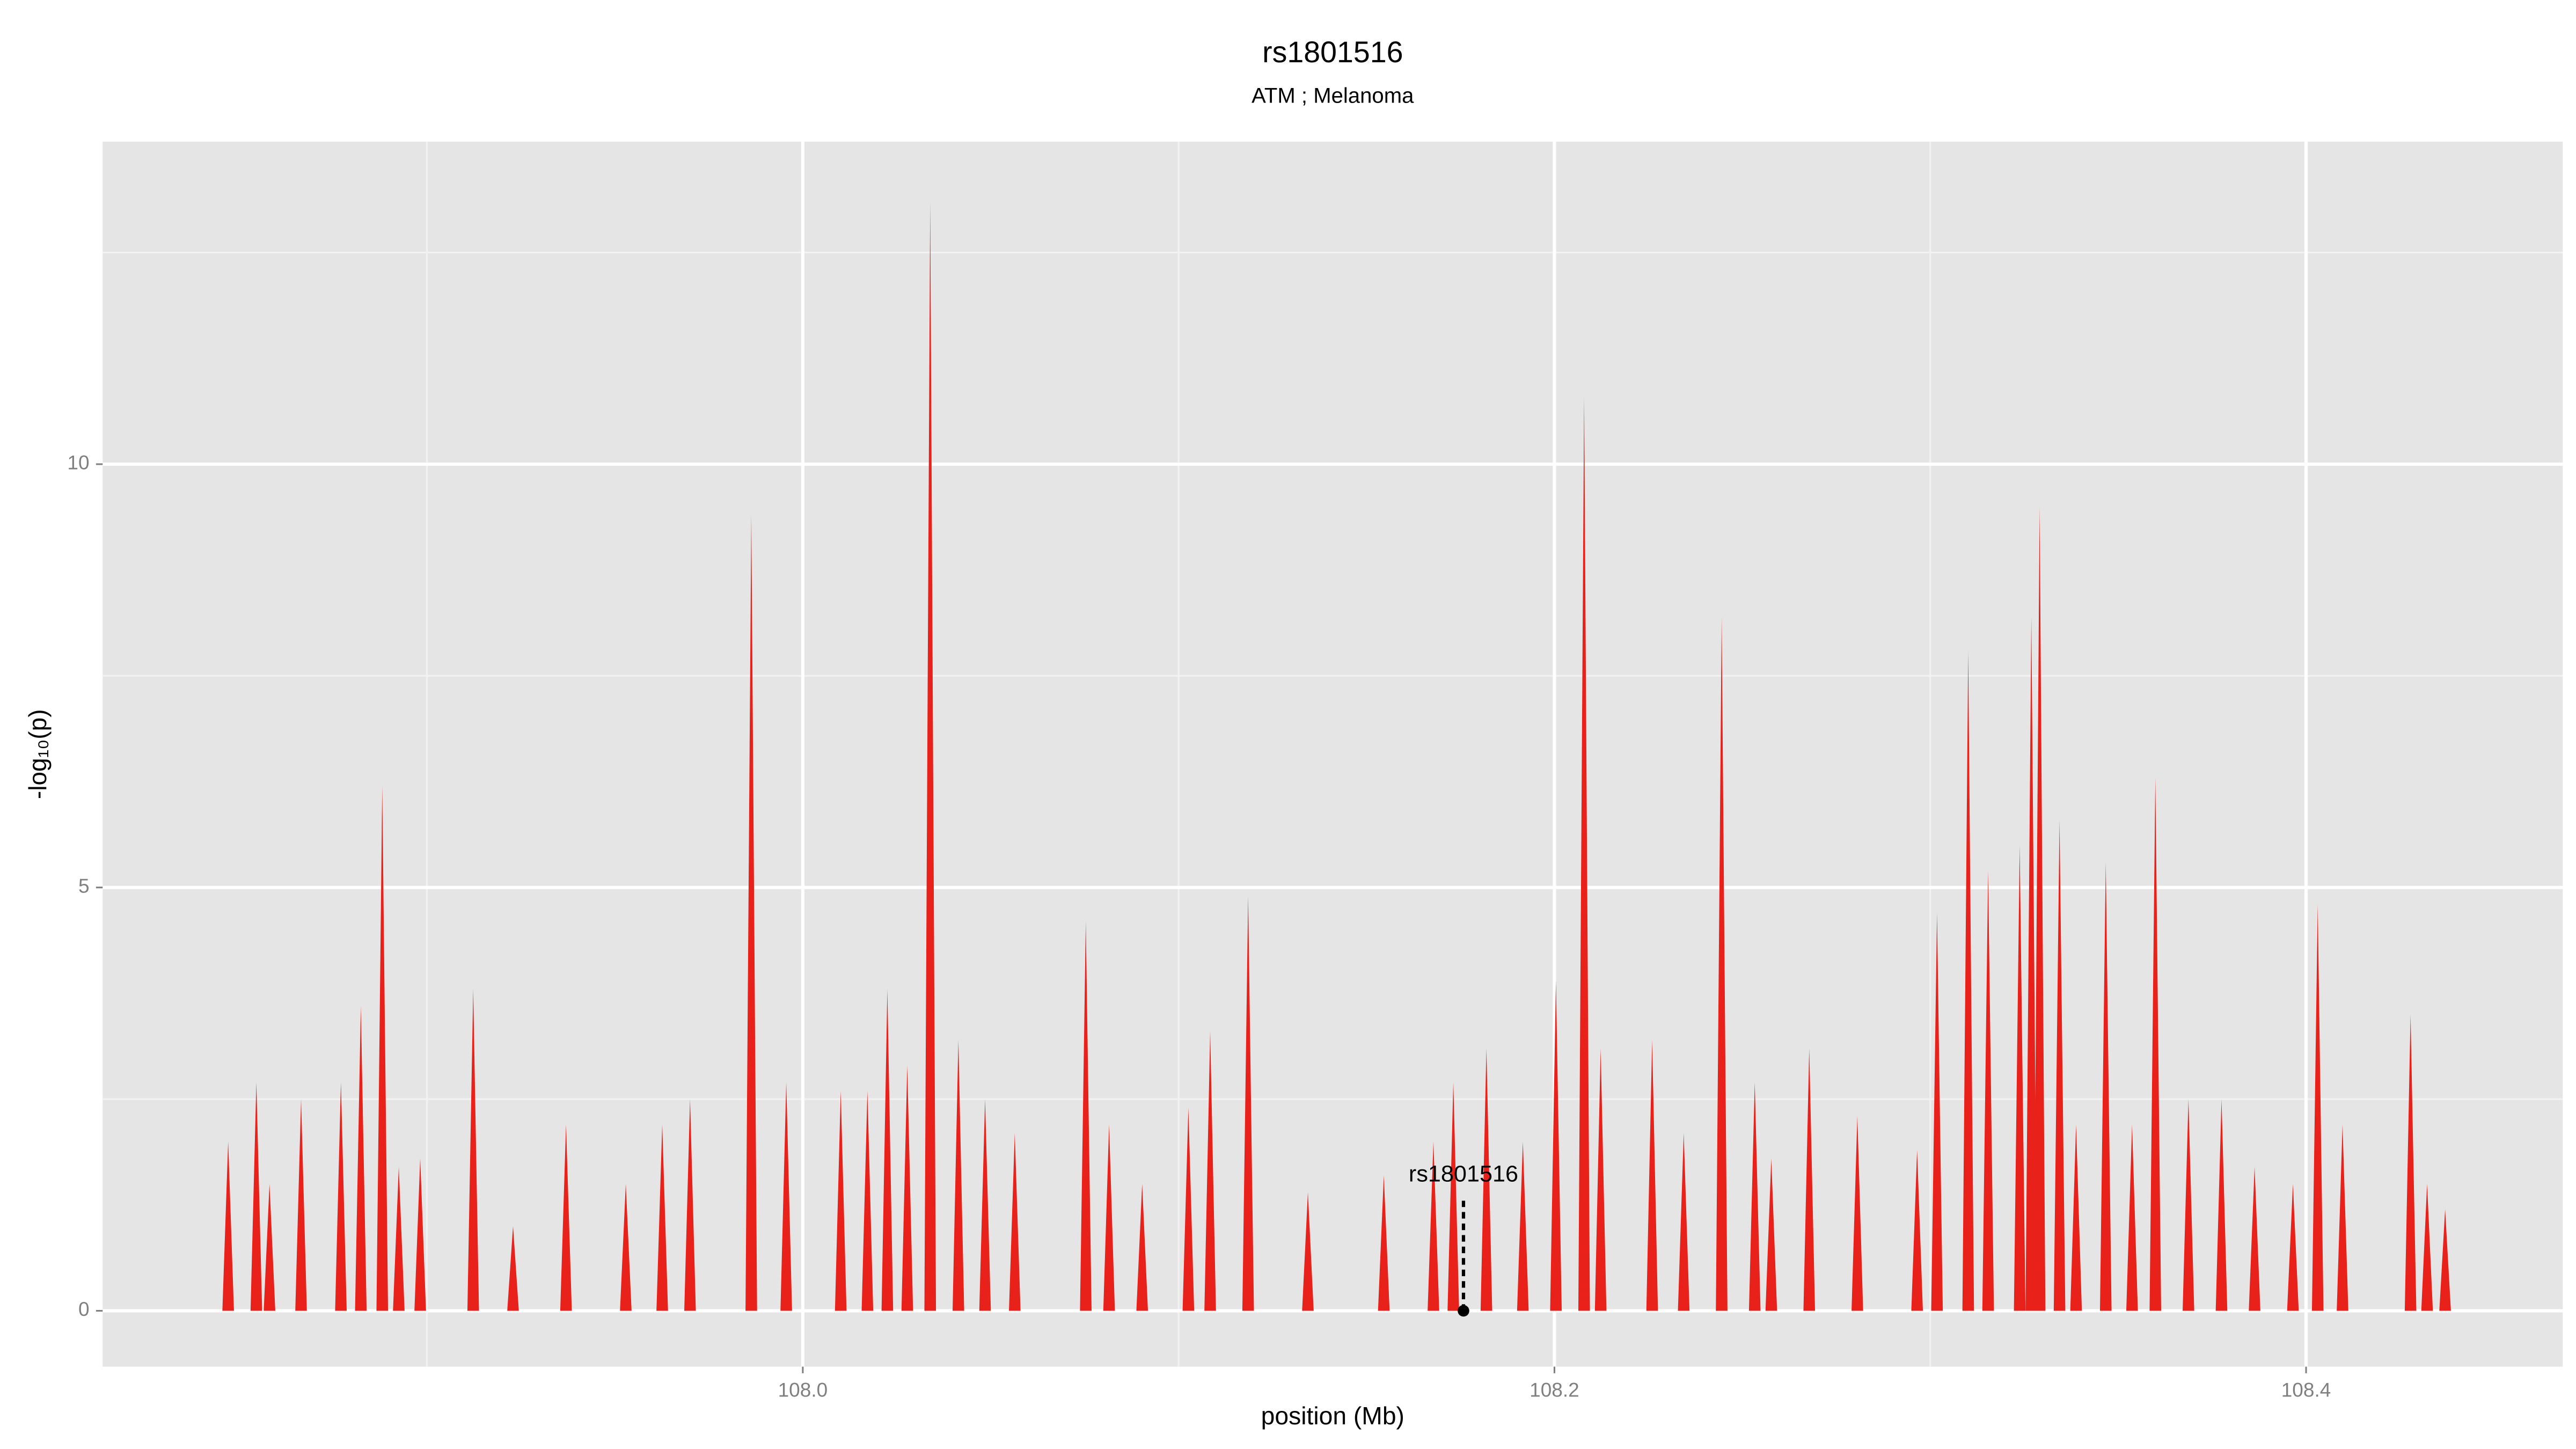 The height and width of the screenshot is (1449, 2576). I want to click on chart-subtitle: ATM ; Melanoma, so click(1333, 96).